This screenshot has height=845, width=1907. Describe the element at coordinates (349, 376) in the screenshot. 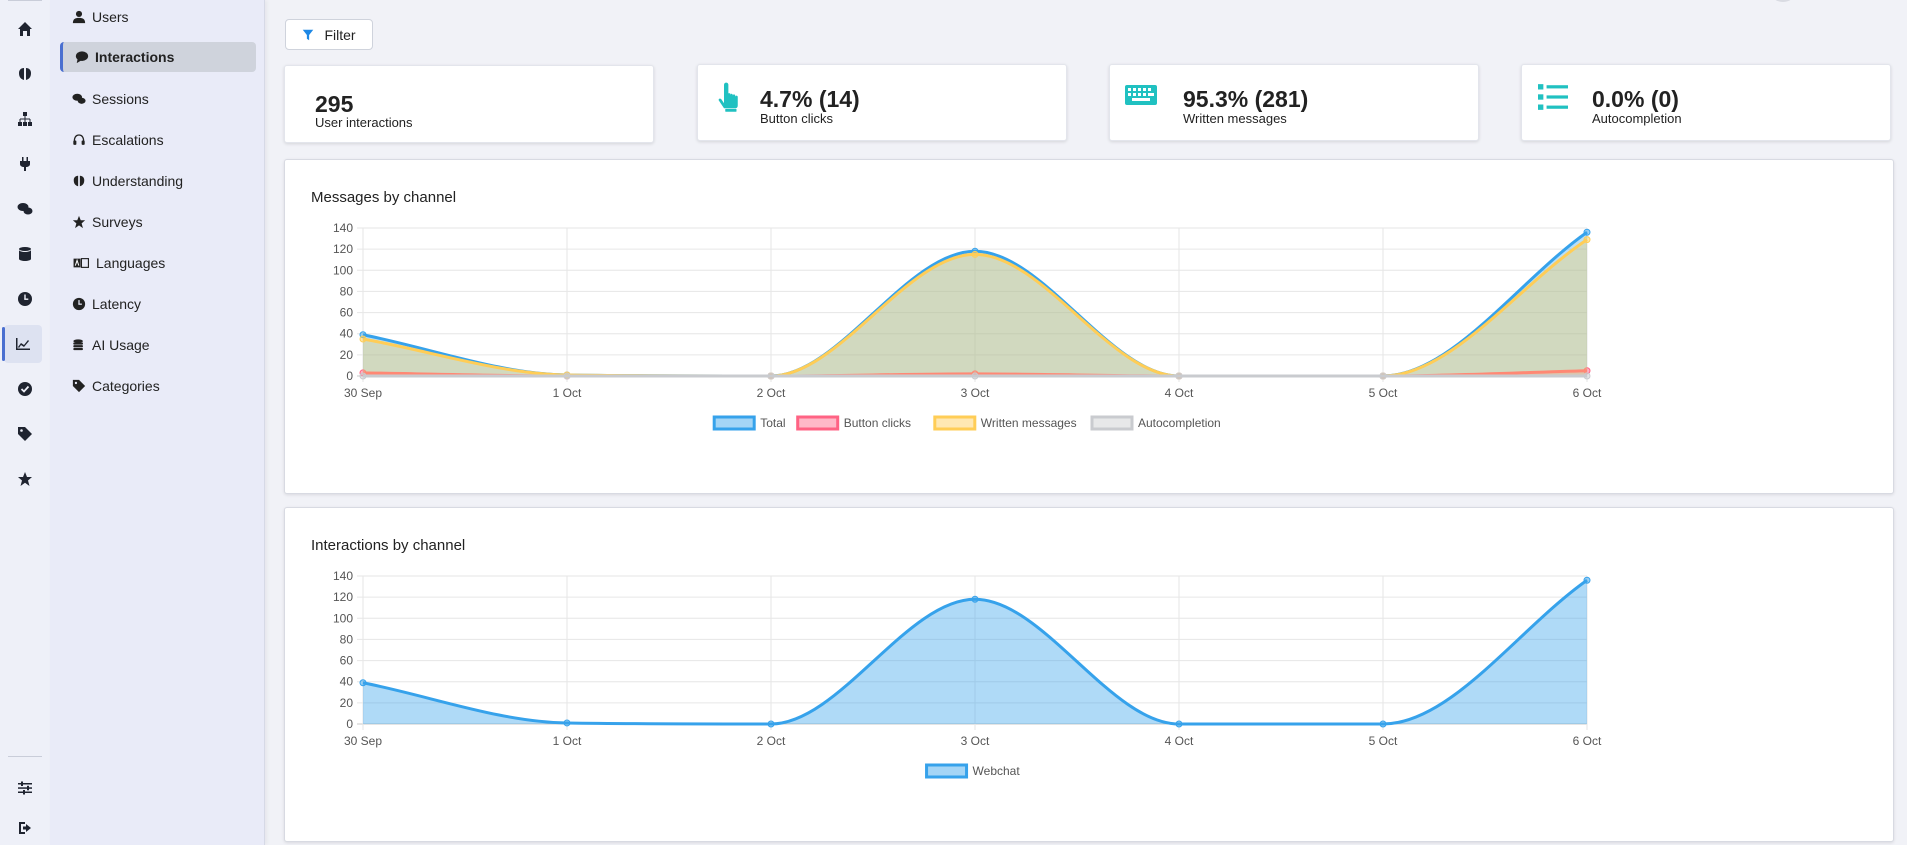

I see `y-tick-label: 0` at that location.